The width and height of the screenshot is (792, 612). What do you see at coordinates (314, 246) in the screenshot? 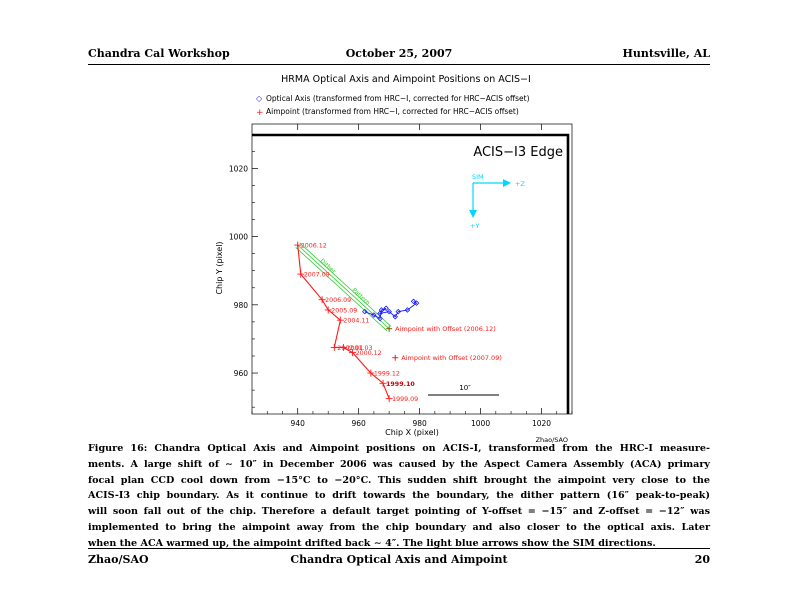
I see `aimpoint-date-label: 2006.12` at bounding box center [314, 246].